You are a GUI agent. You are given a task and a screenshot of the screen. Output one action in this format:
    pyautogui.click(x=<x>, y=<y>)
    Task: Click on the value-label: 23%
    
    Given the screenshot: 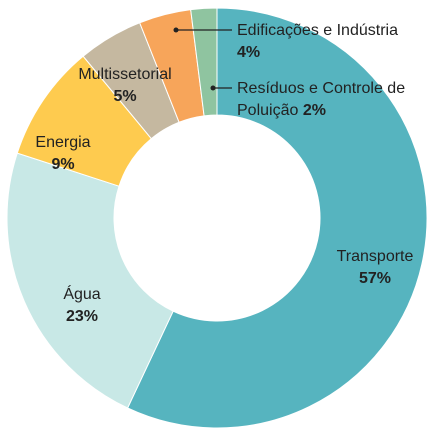 What is the action you would take?
    pyautogui.click(x=82, y=316)
    